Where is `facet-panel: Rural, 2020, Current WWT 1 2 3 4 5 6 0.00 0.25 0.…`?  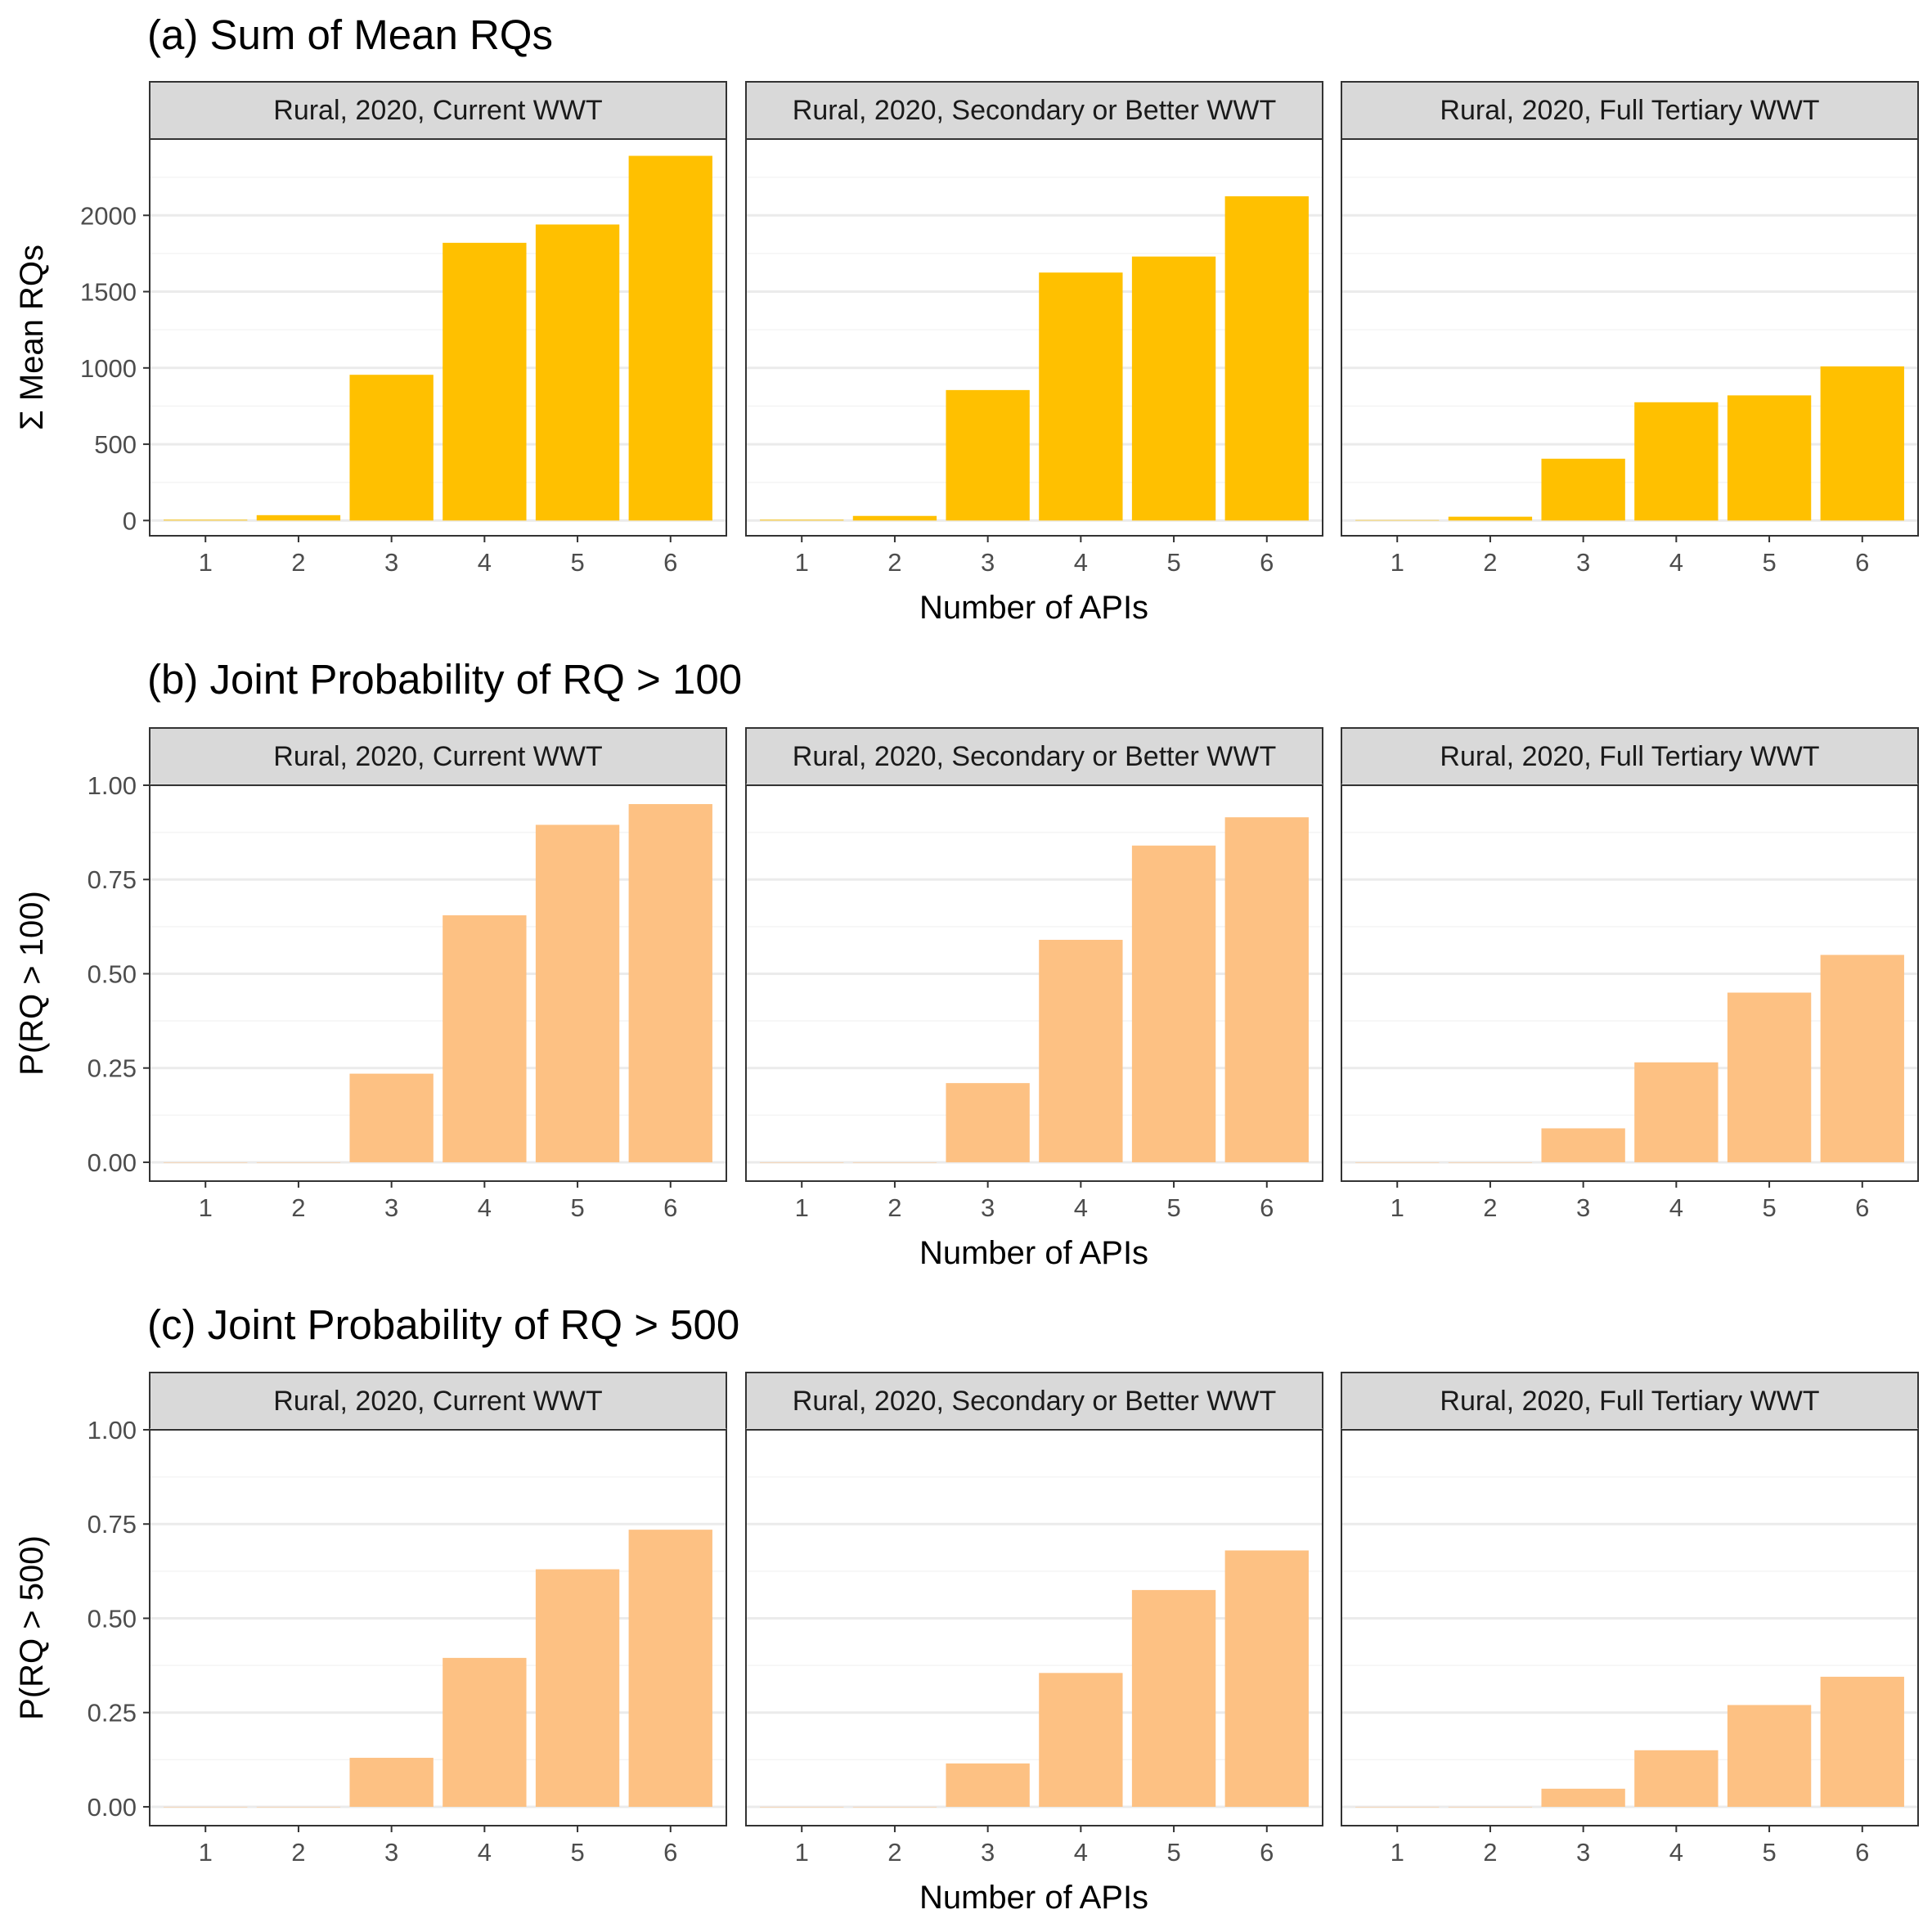
facet-panel: Rural, 2020, Current WWT 1 2 3 4 5 6 0.00 0.25 0.… is located at coordinates (408, 974).